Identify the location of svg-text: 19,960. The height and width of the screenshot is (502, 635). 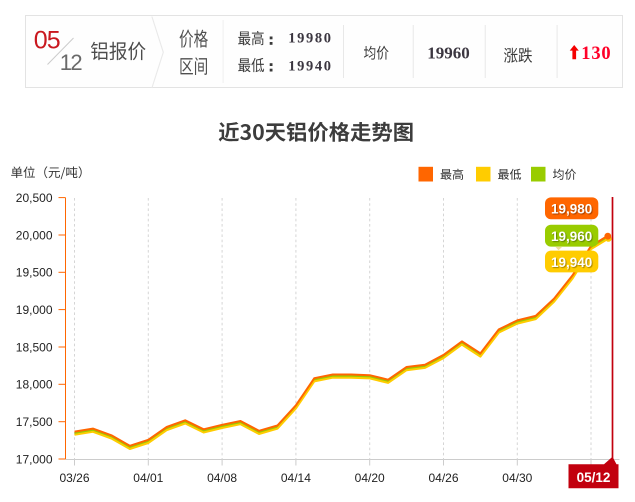
(571, 236).